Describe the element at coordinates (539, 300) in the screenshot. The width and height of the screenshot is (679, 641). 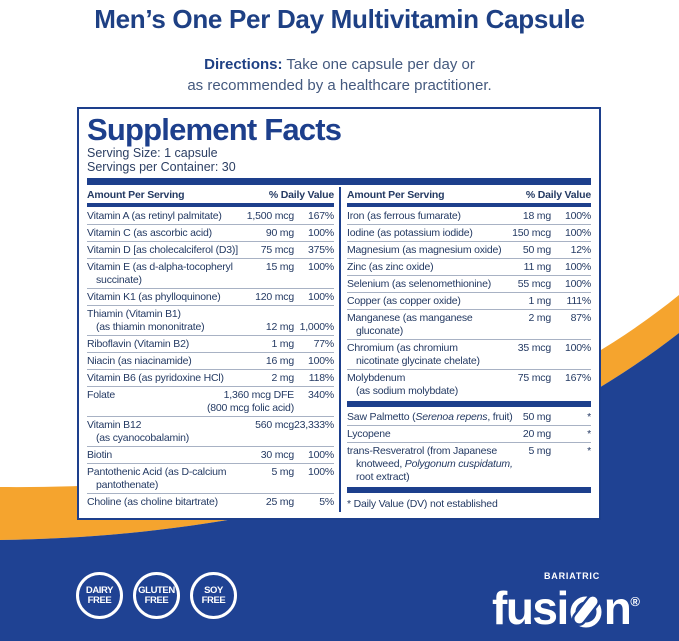
I see `nutrient-amount: 1 mg` at that location.